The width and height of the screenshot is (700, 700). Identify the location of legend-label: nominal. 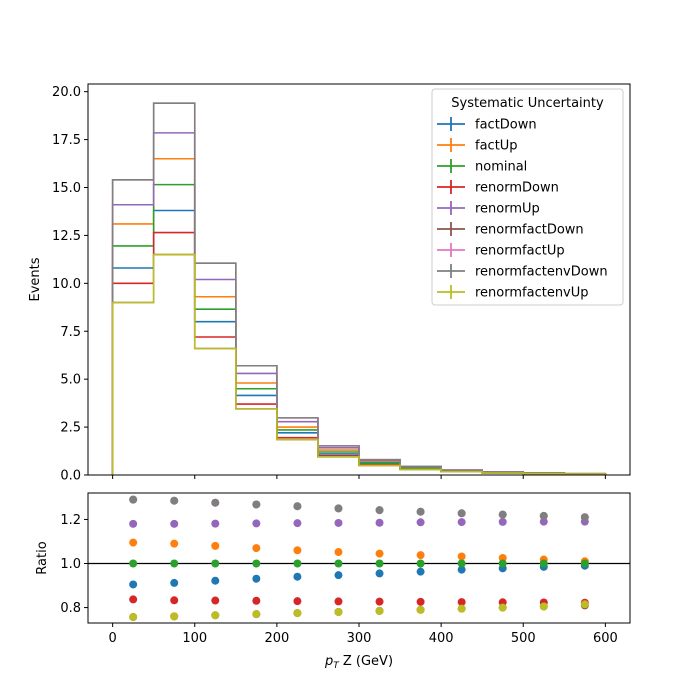
(501, 167).